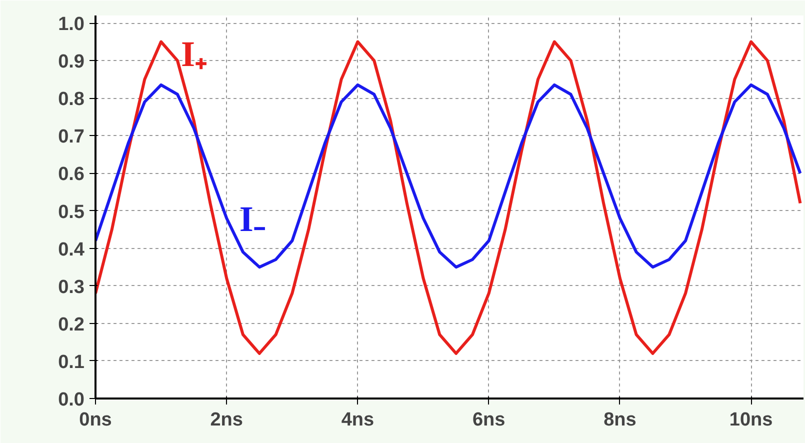  Describe the element at coordinates (71, 25) in the screenshot. I see `y-tick-label: 1.0` at that location.